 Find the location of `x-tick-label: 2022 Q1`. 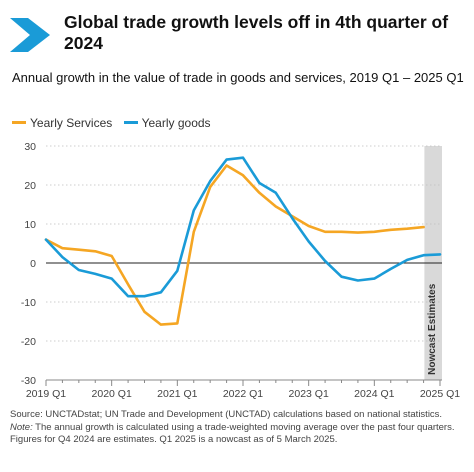

x-tick-label: 2022 Q1 is located at coordinates (243, 394).